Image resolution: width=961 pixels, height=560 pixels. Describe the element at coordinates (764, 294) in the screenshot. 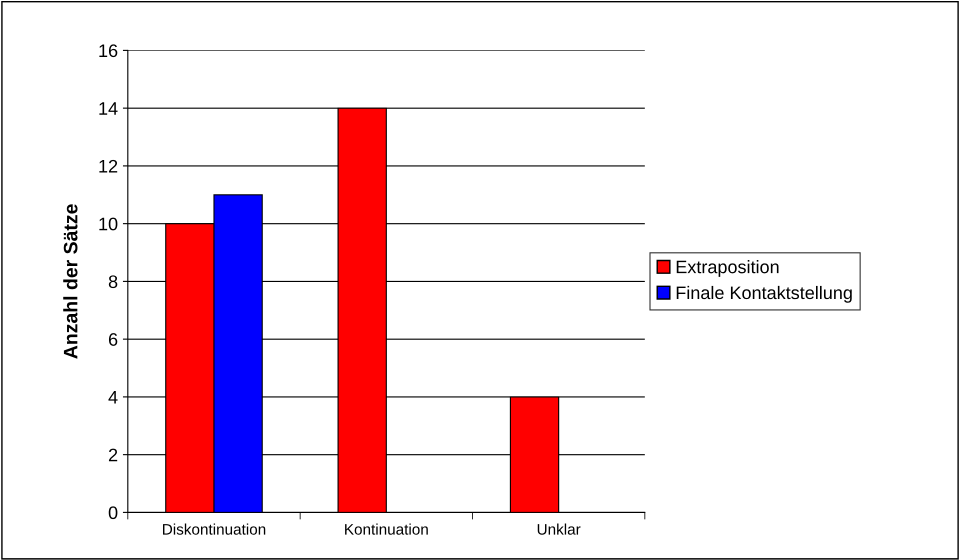

I see `legend-label: Finale Kontaktstellung` at that location.